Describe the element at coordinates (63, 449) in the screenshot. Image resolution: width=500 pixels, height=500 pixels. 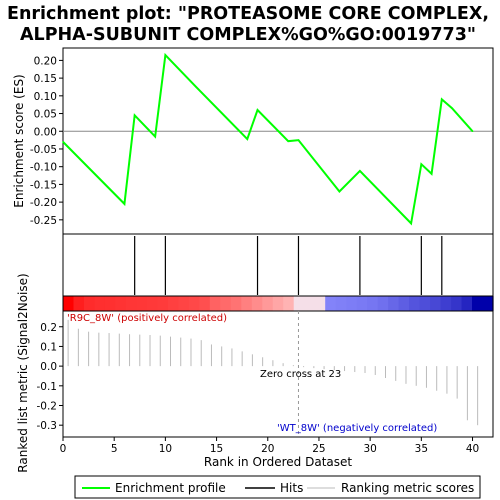
I see `x-tick-label: 0` at that location.